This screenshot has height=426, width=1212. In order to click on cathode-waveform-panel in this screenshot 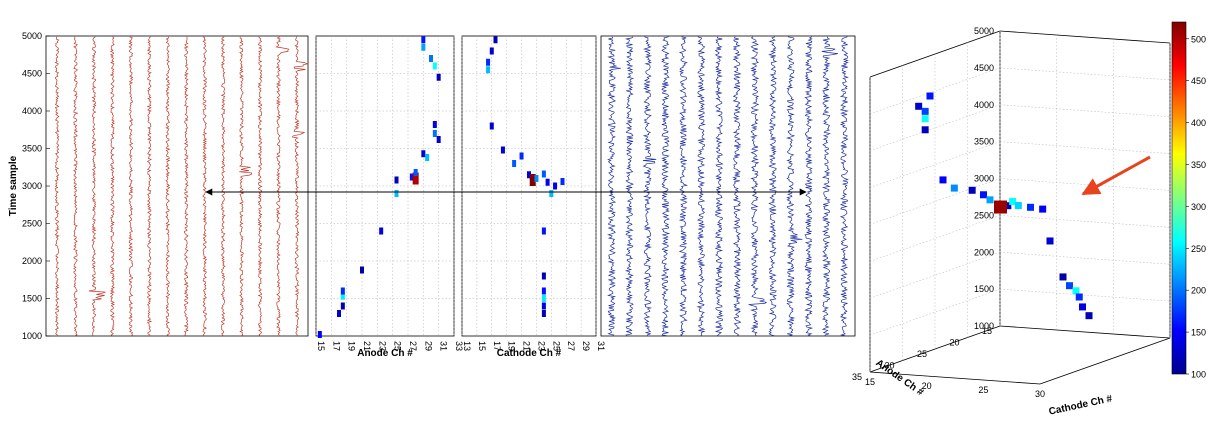, I will do `click(728, 186)`.